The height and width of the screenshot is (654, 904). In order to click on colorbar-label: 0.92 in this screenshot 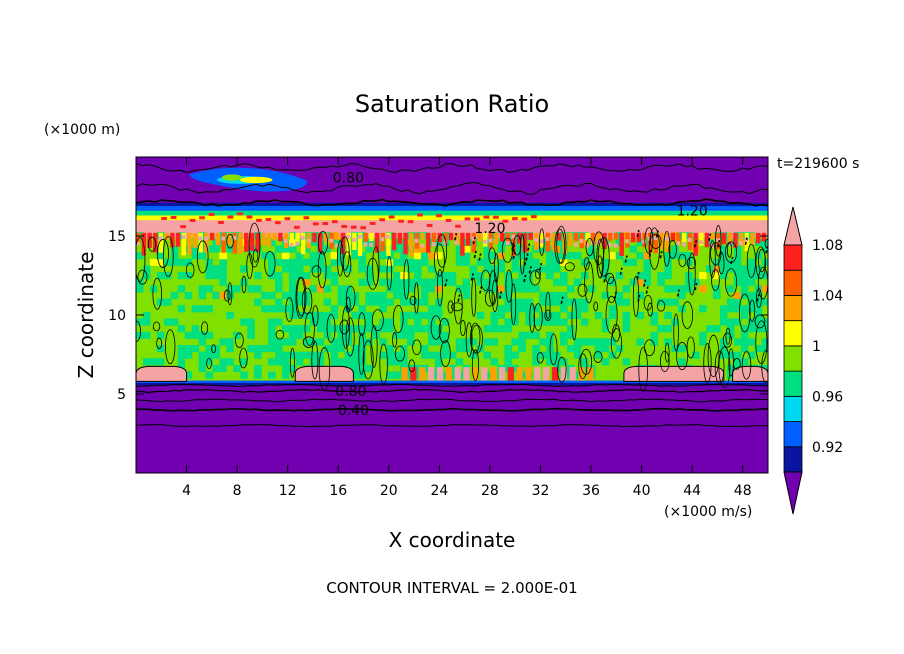, I will do `click(827, 448)`.